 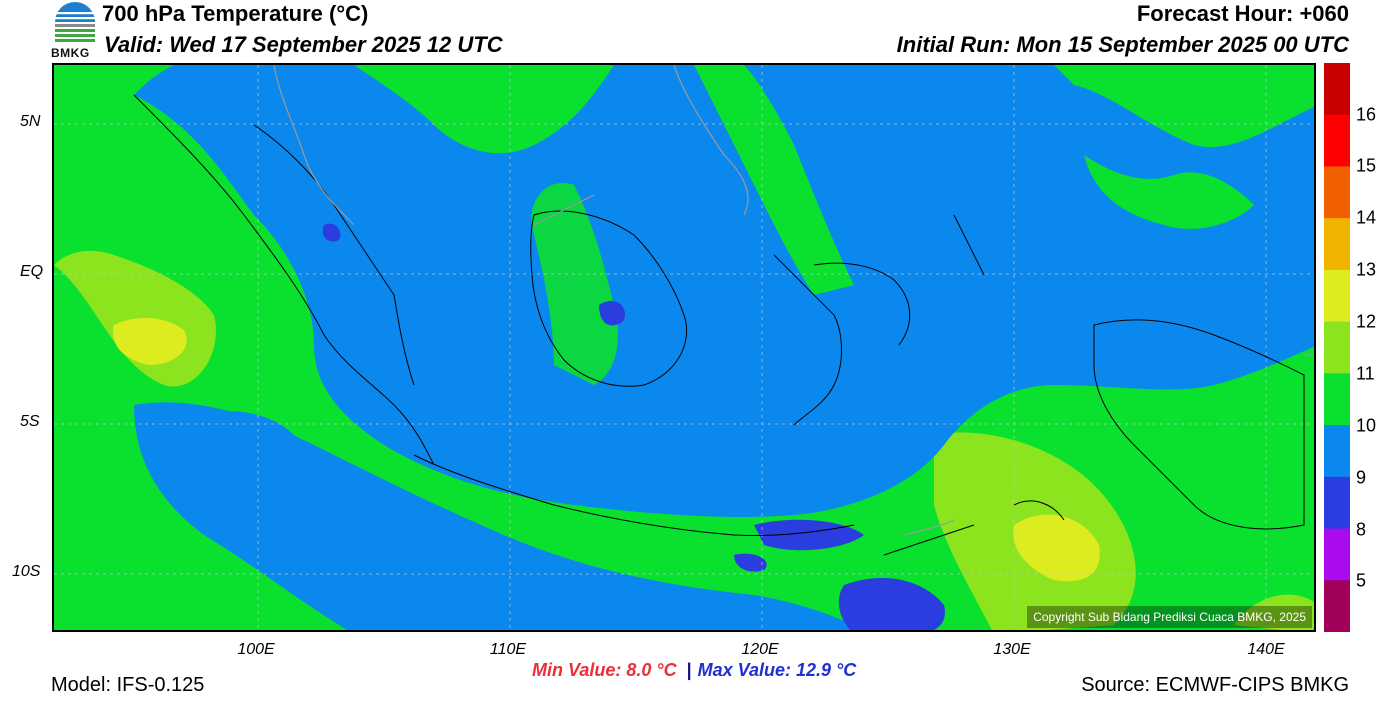 What do you see at coordinates (1366, 321) in the screenshot?
I see `colorbar-label: 12` at bounding box center [1366, 321].